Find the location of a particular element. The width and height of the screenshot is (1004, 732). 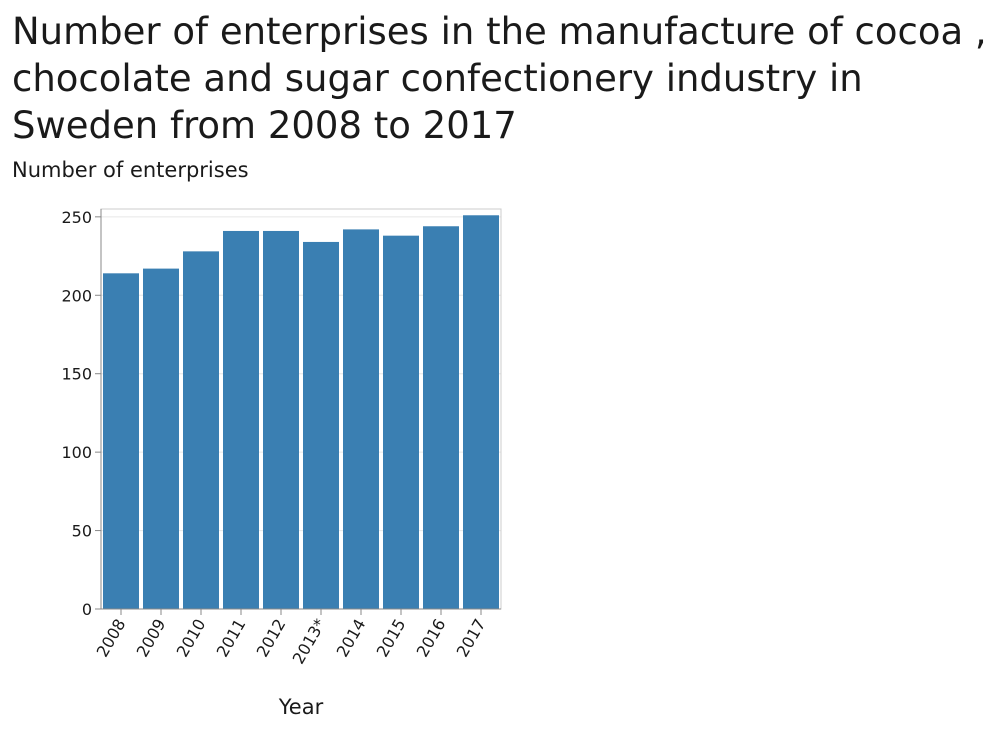

x-tick-label: 2015 is located at coordinates (391, 638).